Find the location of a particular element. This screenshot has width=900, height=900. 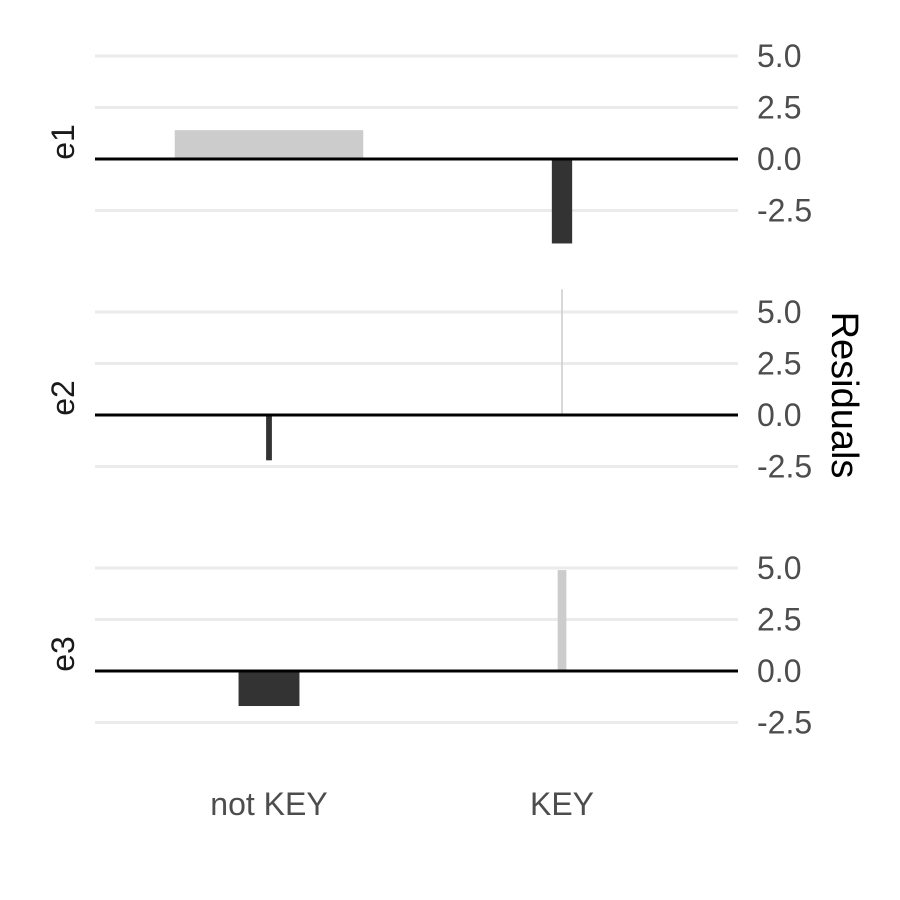

y-tick-label-e2-0: -2.5 is located at coordinates (784, 467).